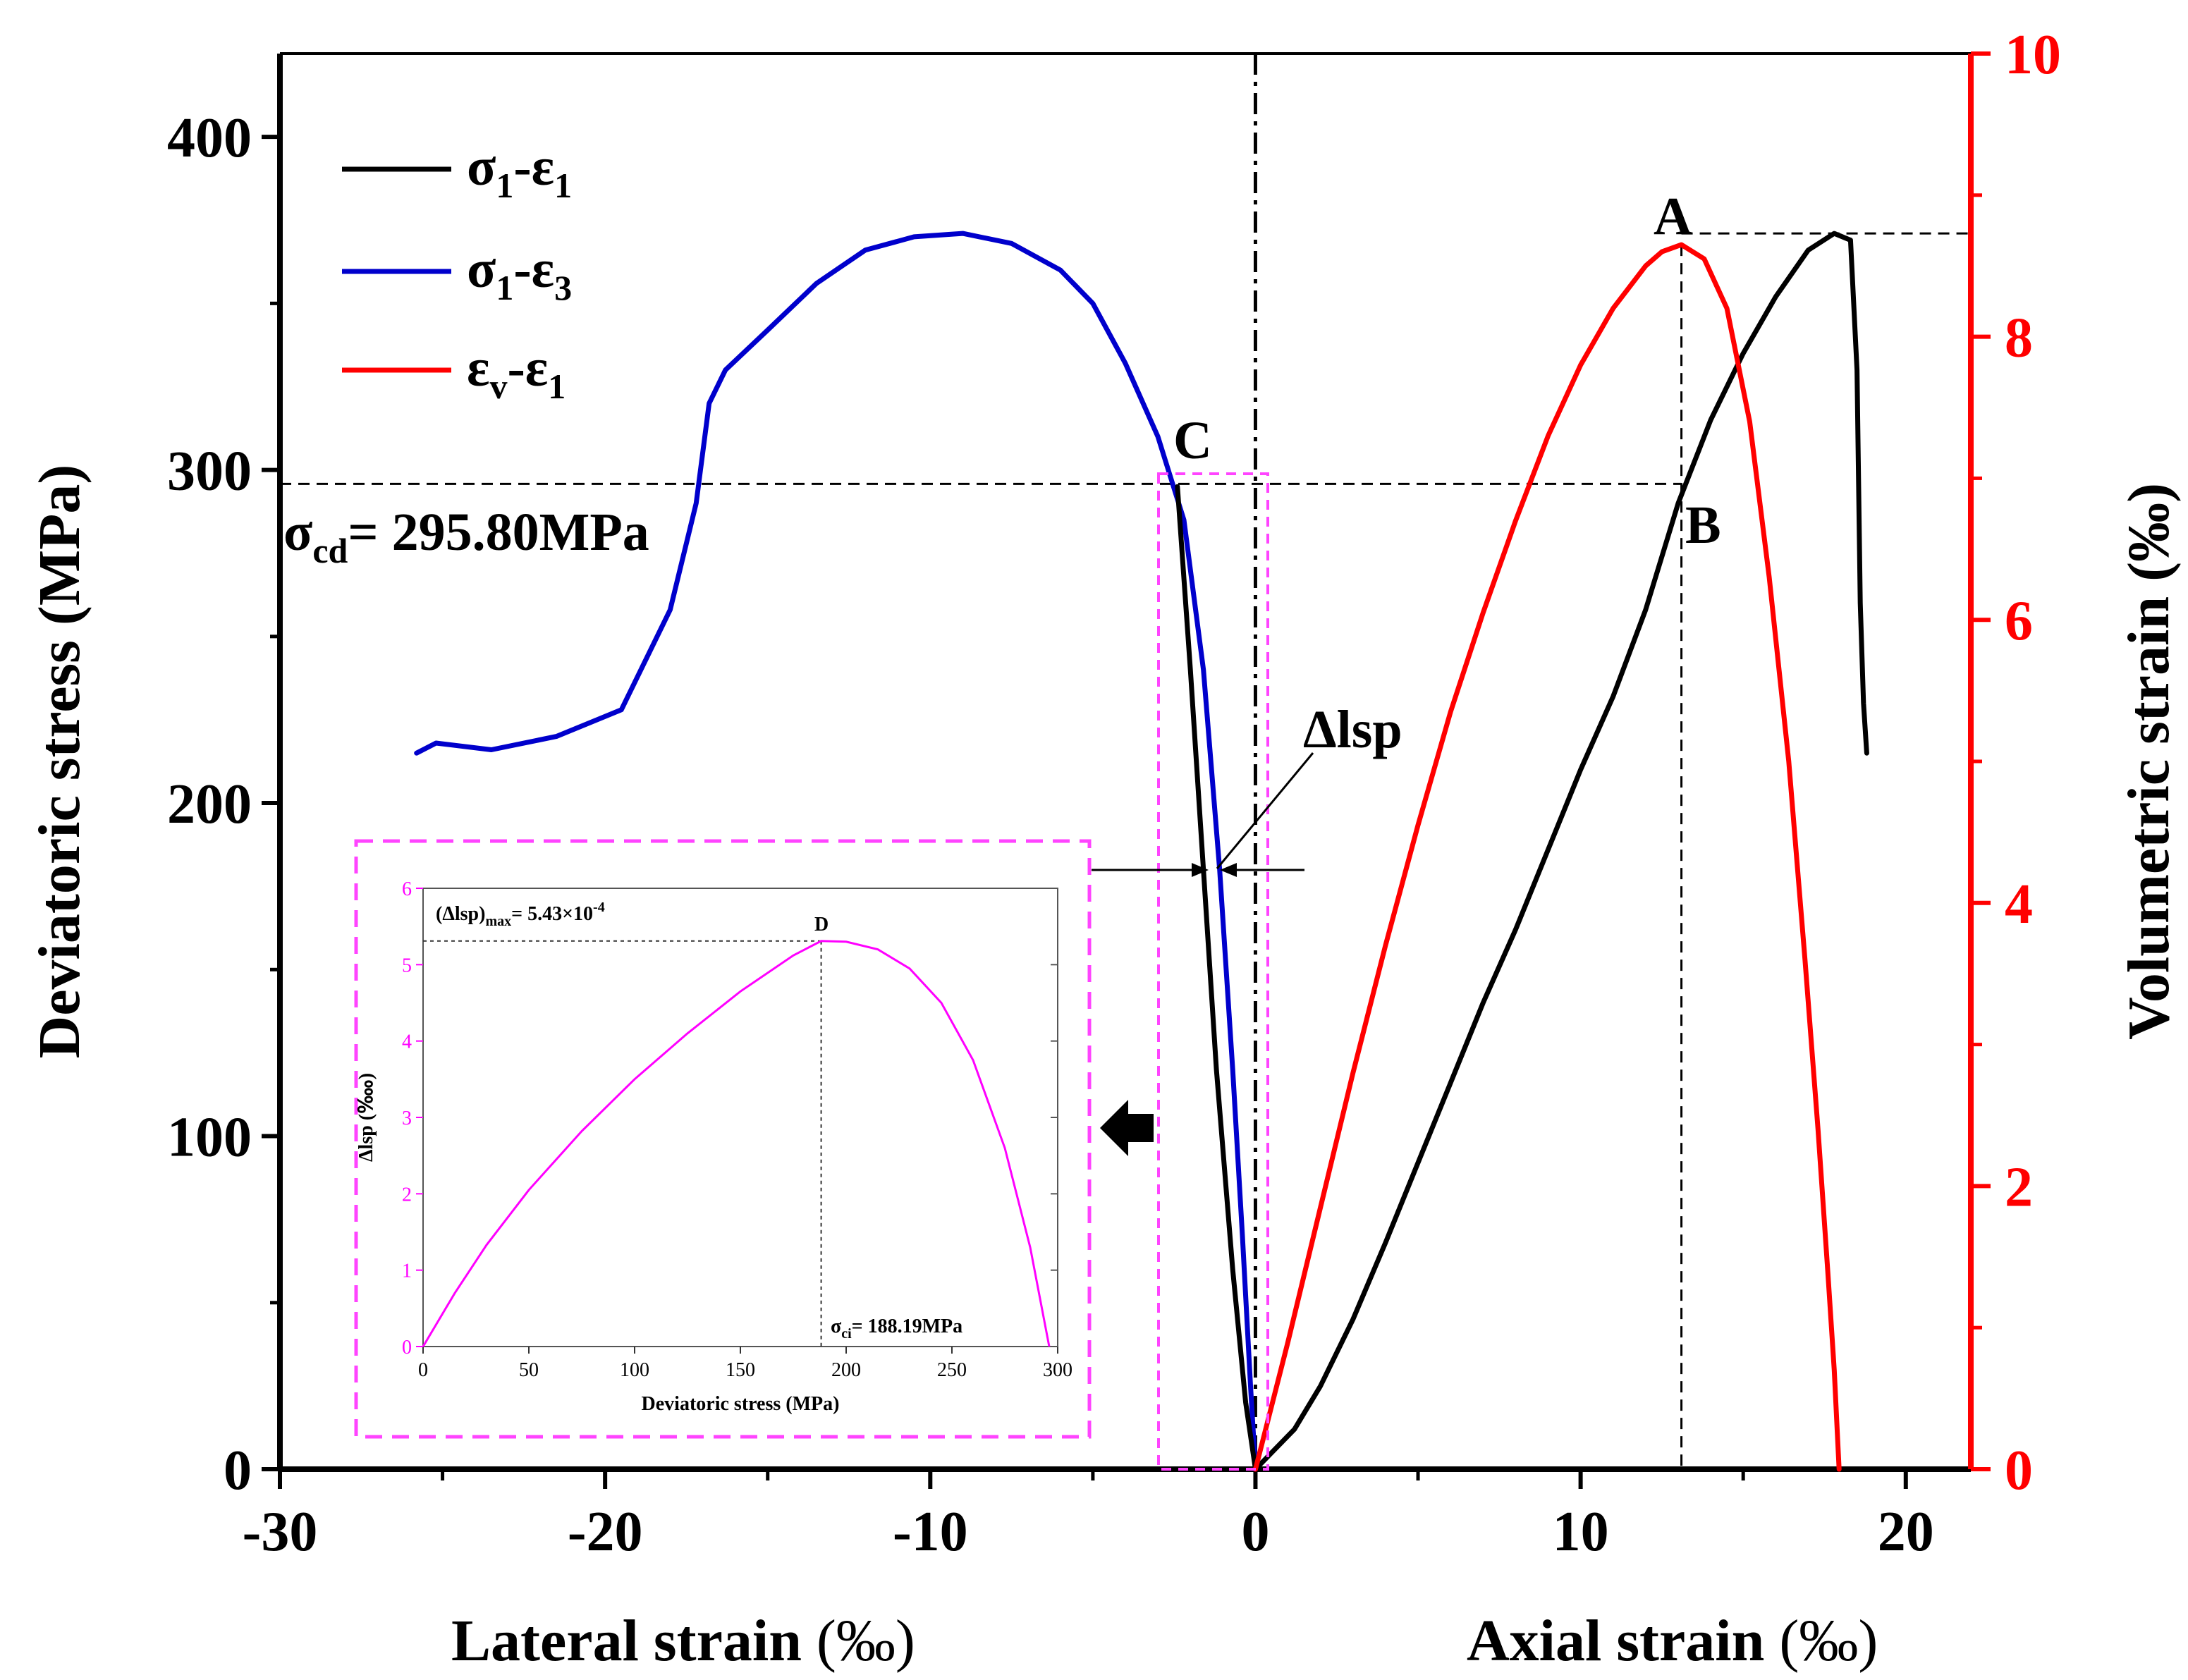 The width and height of the screenshot is (2188, 1680). I want to click on label-point-c: C, so click(1192, 440).